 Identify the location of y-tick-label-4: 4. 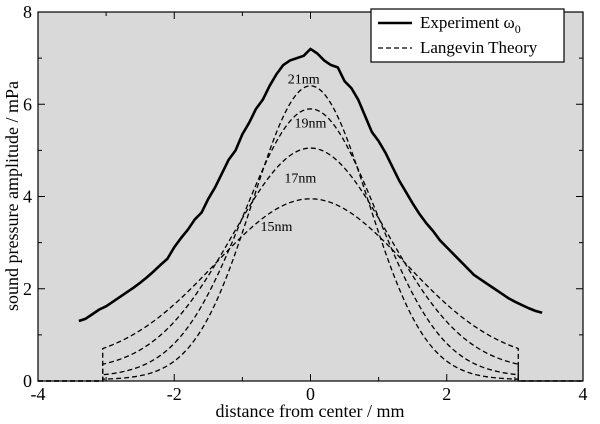
(27, 197).